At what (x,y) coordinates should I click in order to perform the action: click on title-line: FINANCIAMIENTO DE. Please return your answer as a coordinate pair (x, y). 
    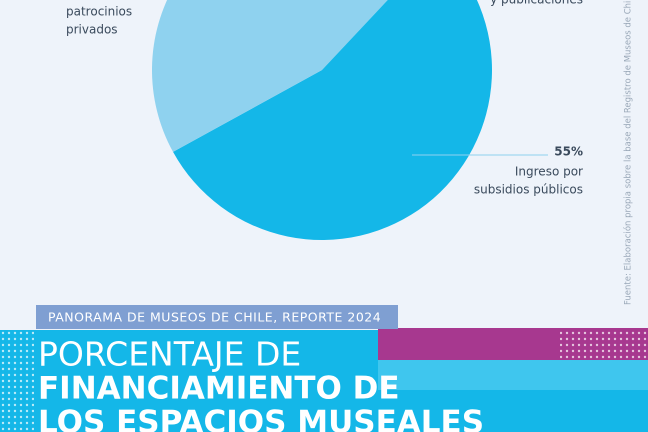
    Looking at the image, I should click on (219, 389).